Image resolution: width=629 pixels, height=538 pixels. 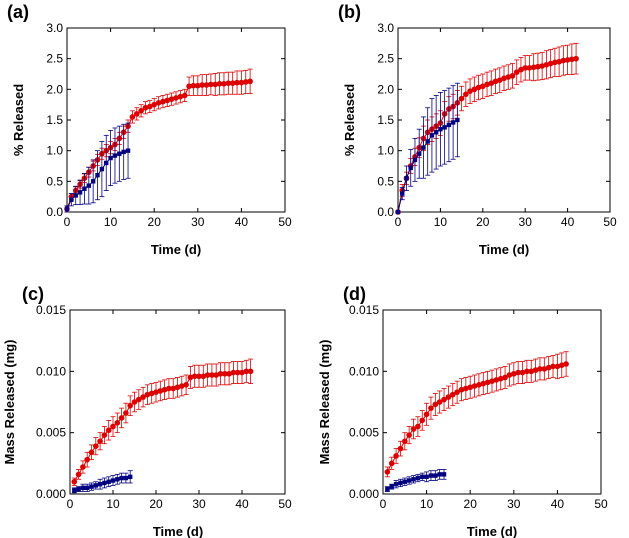 What do you see at coordinates (601, 504) in the screenshot?
I see `x-tick-label: 50` at bounding box center [601, 504].